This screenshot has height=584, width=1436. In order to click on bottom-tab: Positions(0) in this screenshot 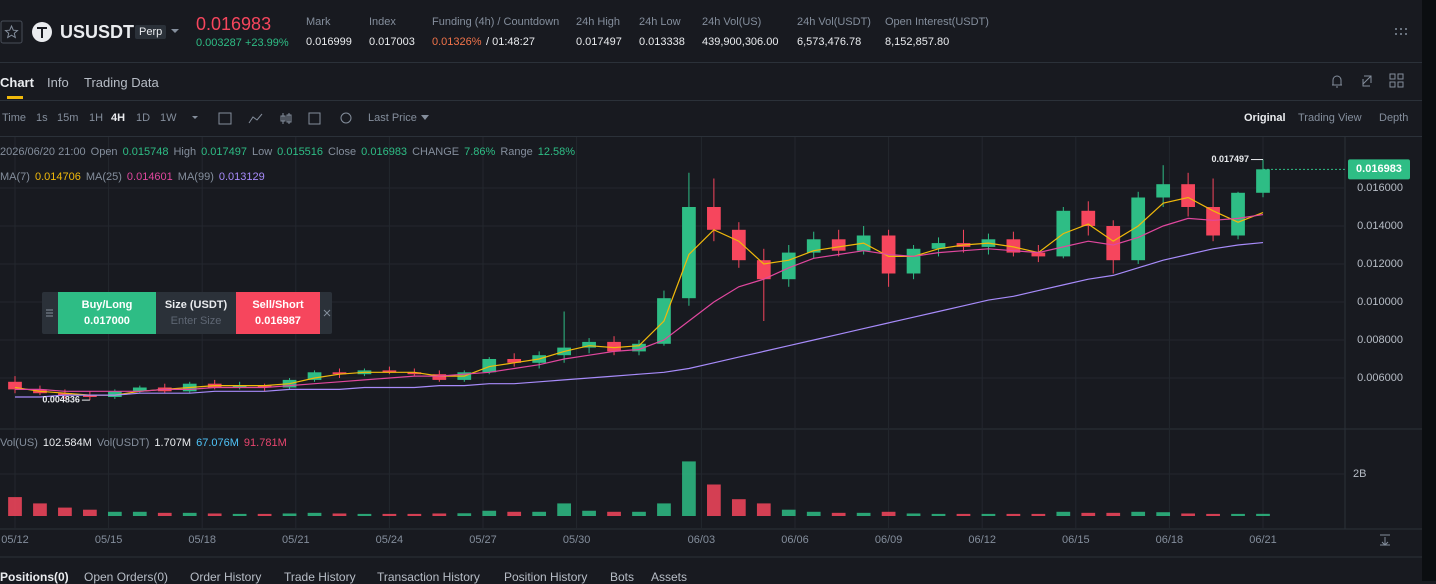, I will do `click(34, 577)`.